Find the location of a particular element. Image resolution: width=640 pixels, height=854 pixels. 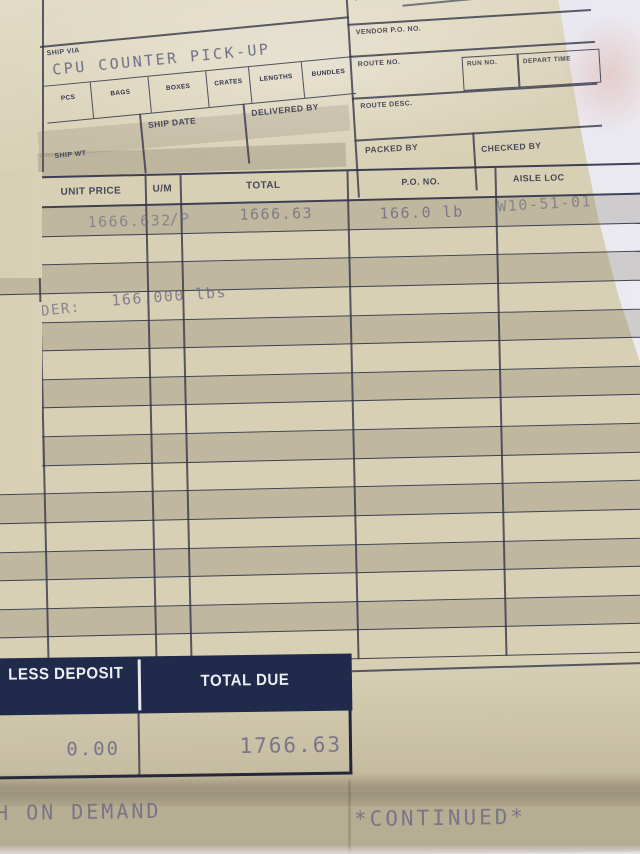

count-cell-crates: CRATES is located at coordinates (228, 87).